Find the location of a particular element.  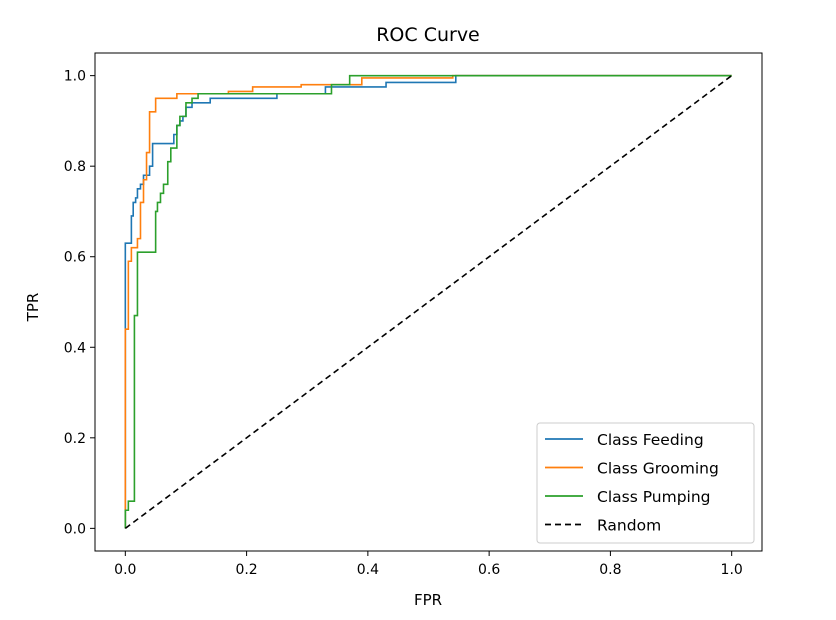

y-tick-label: 0.2 is located at coordinates (75, 439).